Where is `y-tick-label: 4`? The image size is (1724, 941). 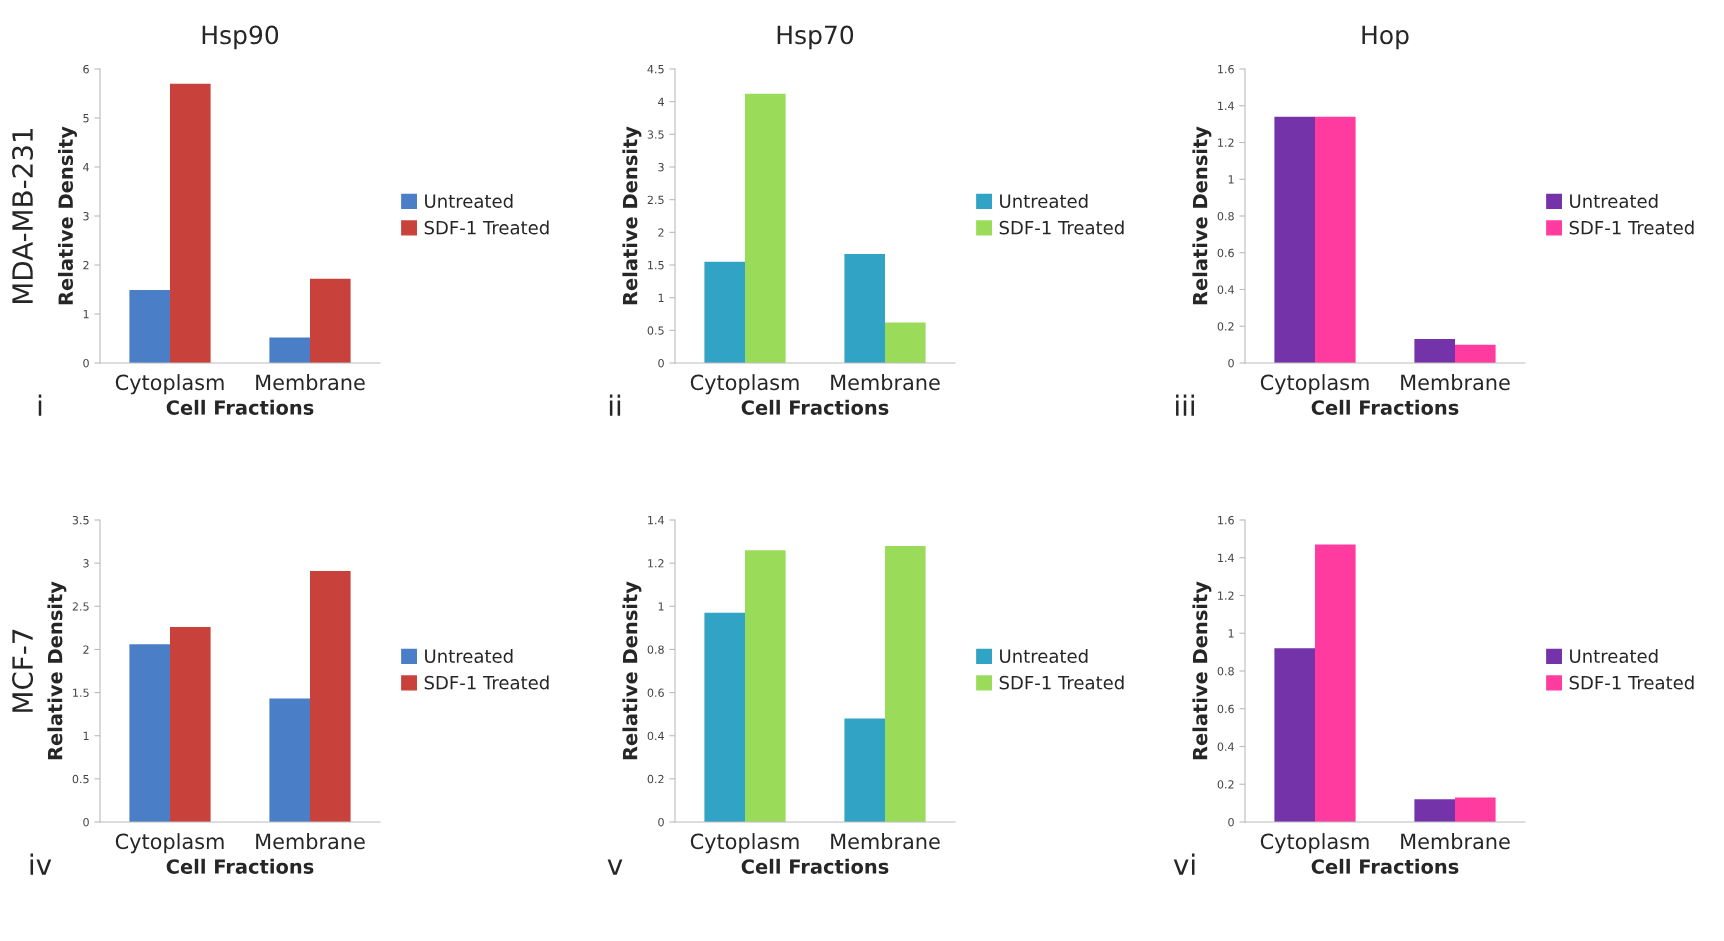
y-tick-label: 4 is located at coordinates (661, 101).